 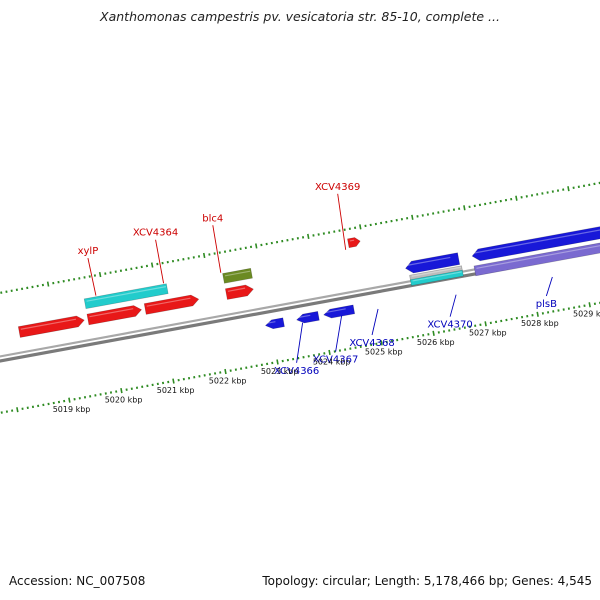 What do you see at coordinates (546, 304) in the screenshot?
I see `gene-label-plsb: plsB` at bounding box center [546, 304].